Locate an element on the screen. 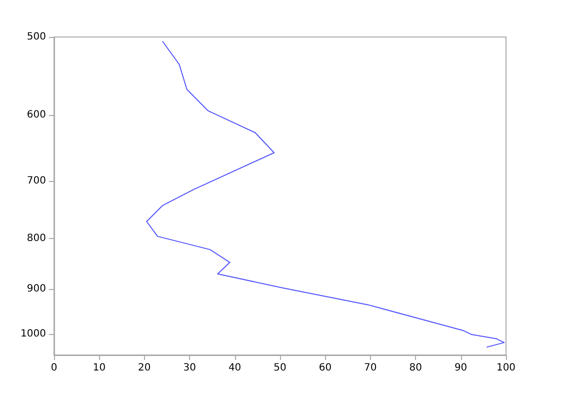 This screenshot has height=397, width=561. x-tick-label: 10 is located at coordinates (99, 368).